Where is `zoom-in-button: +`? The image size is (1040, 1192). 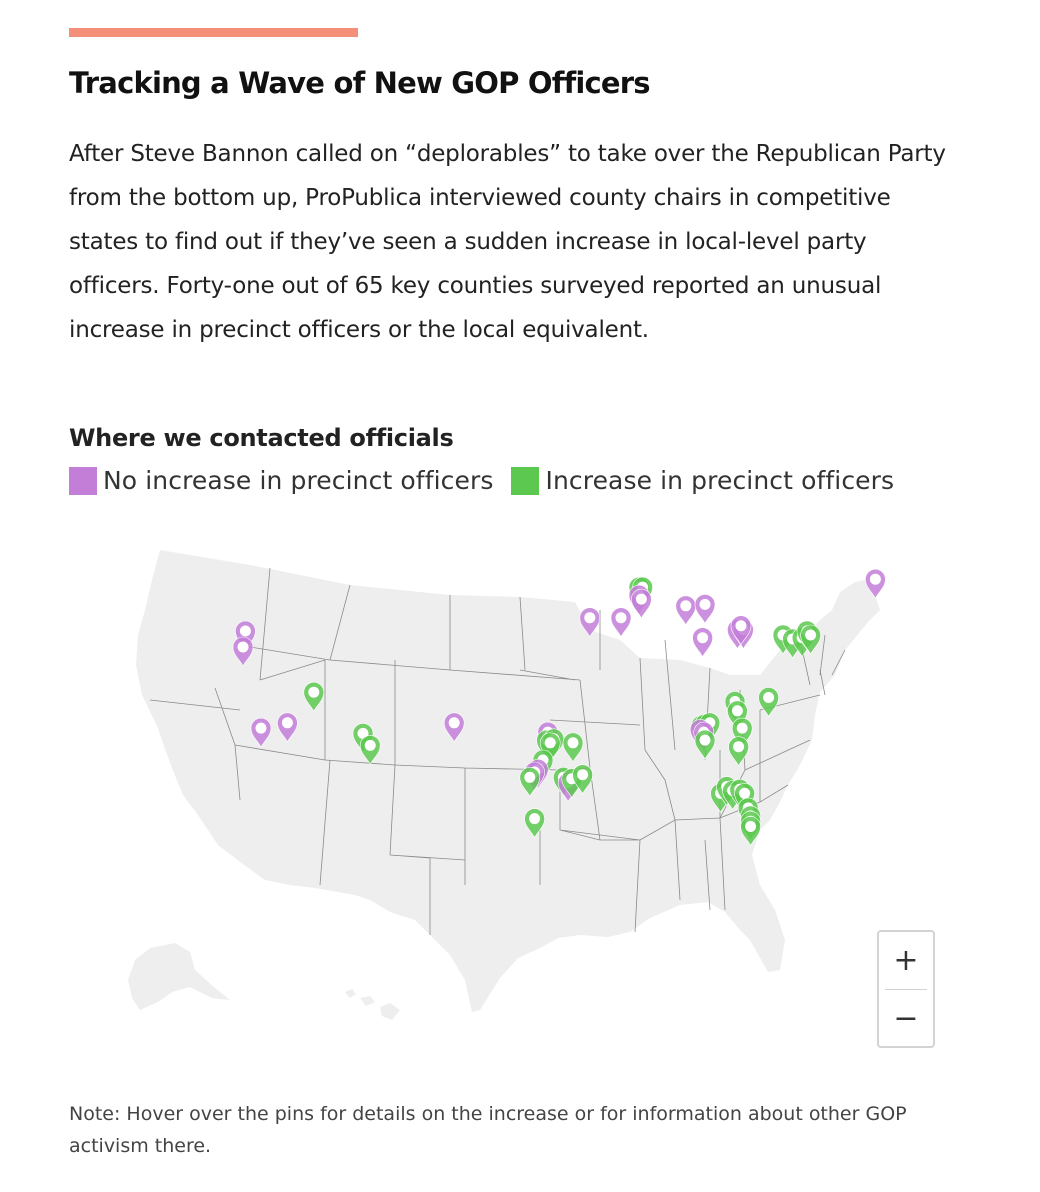
zoom-in-button: + is located at coordinates (906, 960).